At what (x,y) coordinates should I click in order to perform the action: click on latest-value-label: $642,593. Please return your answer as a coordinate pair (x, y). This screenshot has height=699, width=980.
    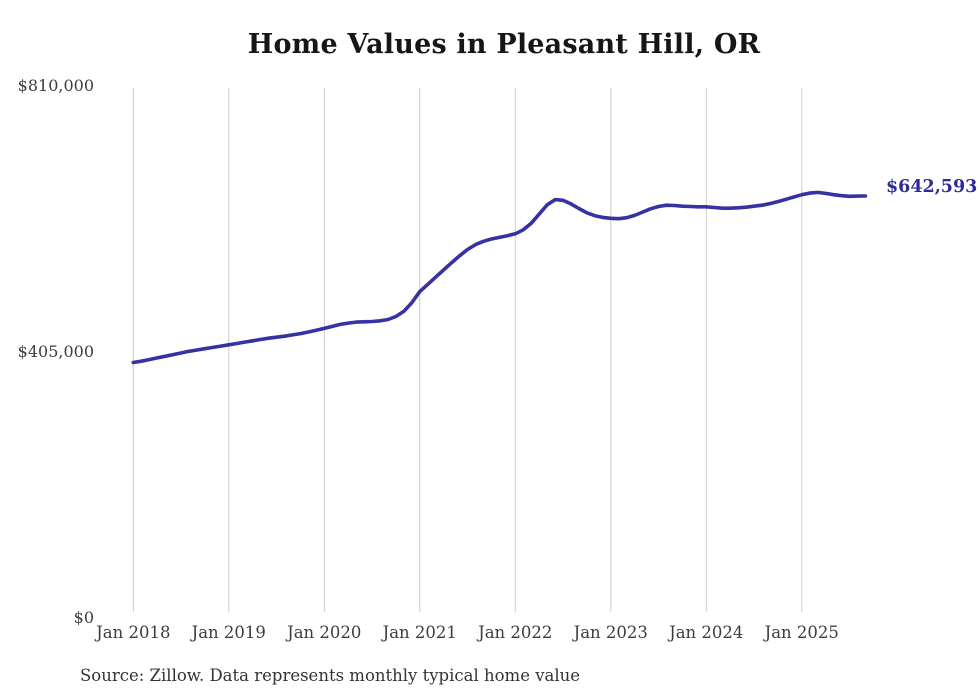
    Looking at the image, I should click on (932, 187).